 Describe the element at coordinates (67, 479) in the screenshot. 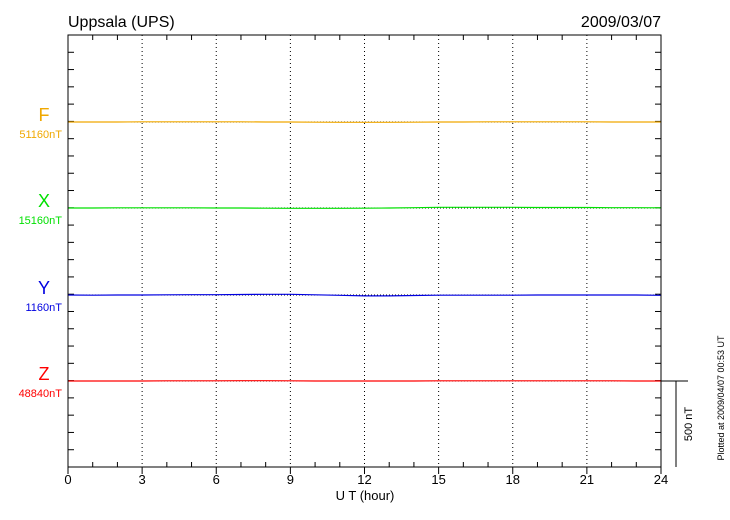

I see `x-tick-label: 0` at that location.